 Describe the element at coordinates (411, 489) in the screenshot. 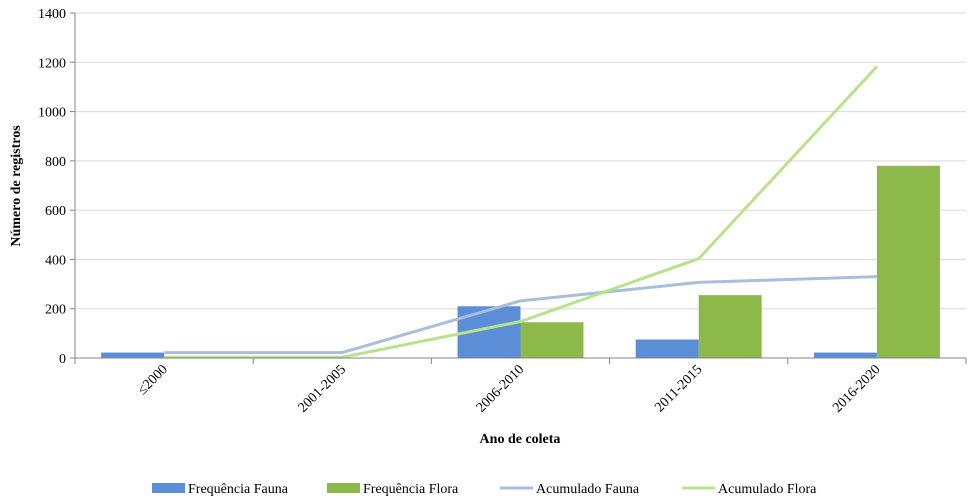

I see `legend-label: Frequência Flora` at that location.